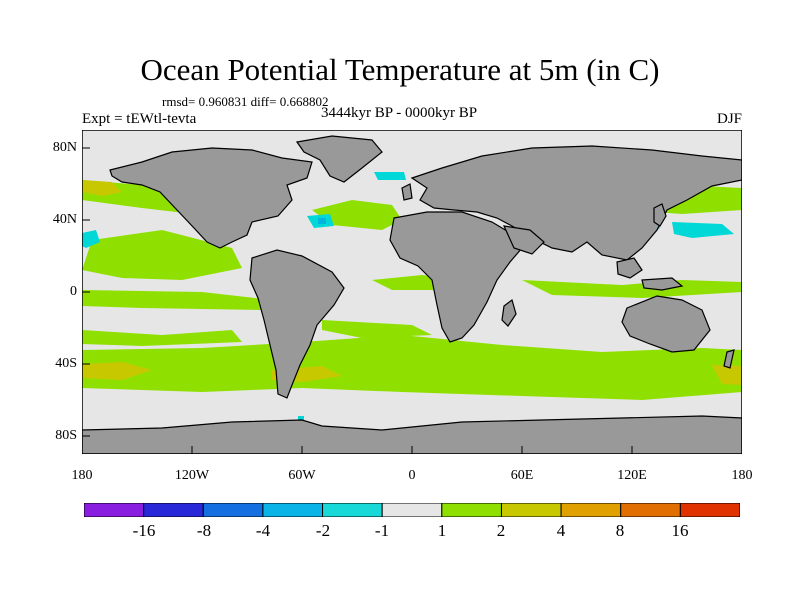  I want to click on lon-tick-120w: 120W, so click(192, 475).